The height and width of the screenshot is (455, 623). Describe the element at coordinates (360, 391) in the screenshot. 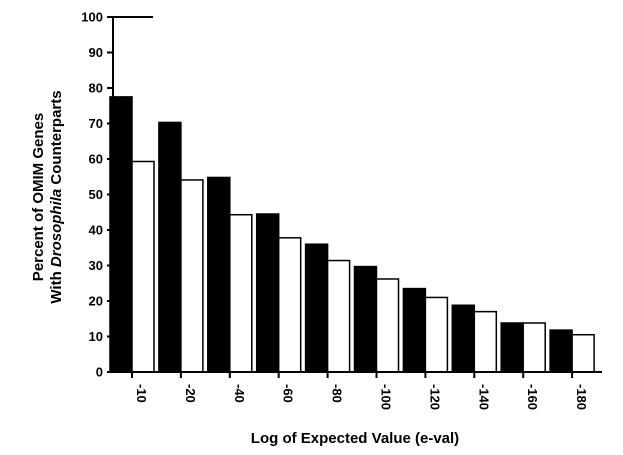

I see `x-axis-ticks: -10 -20 -40 -60 -80 -100 -120 -140 -160 -180` at that location.